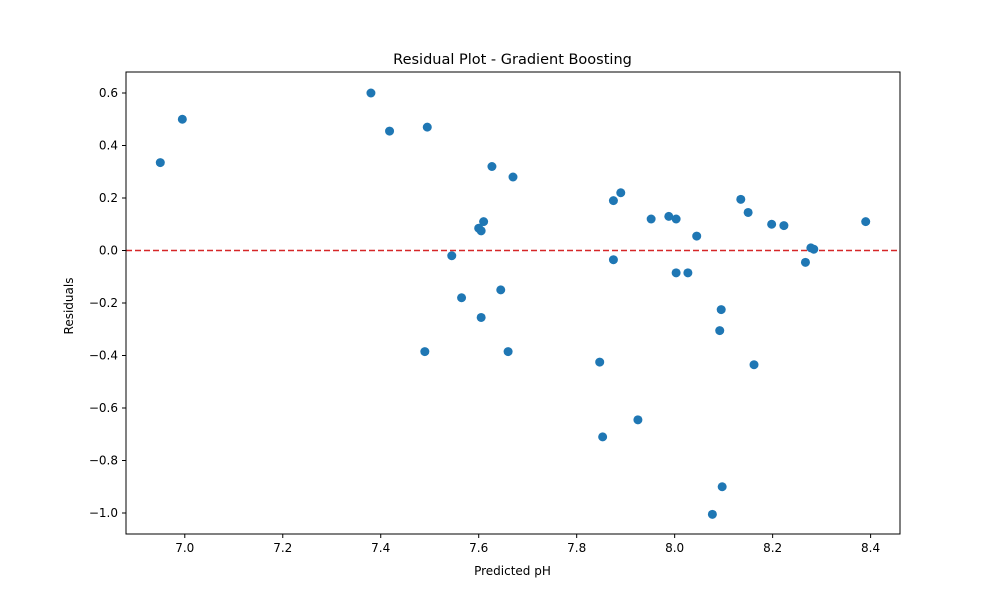  I want to click on y-tick-label: −0.4, so click(103, 356).